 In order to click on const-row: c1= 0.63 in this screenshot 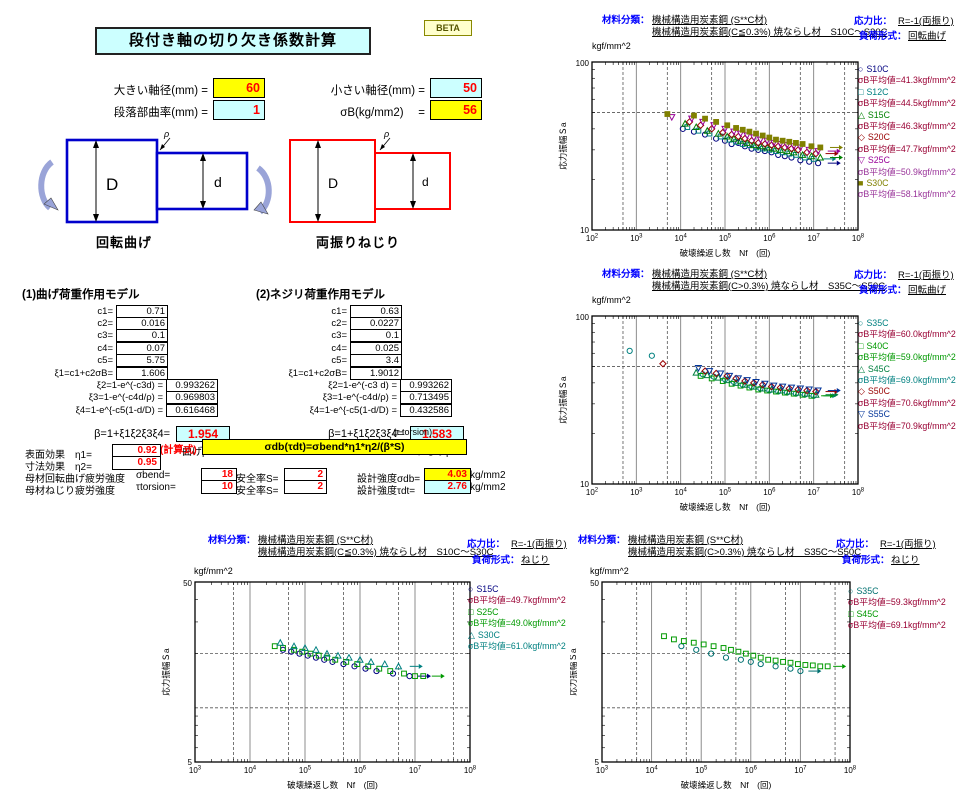, I will do `click(374, 311)`.